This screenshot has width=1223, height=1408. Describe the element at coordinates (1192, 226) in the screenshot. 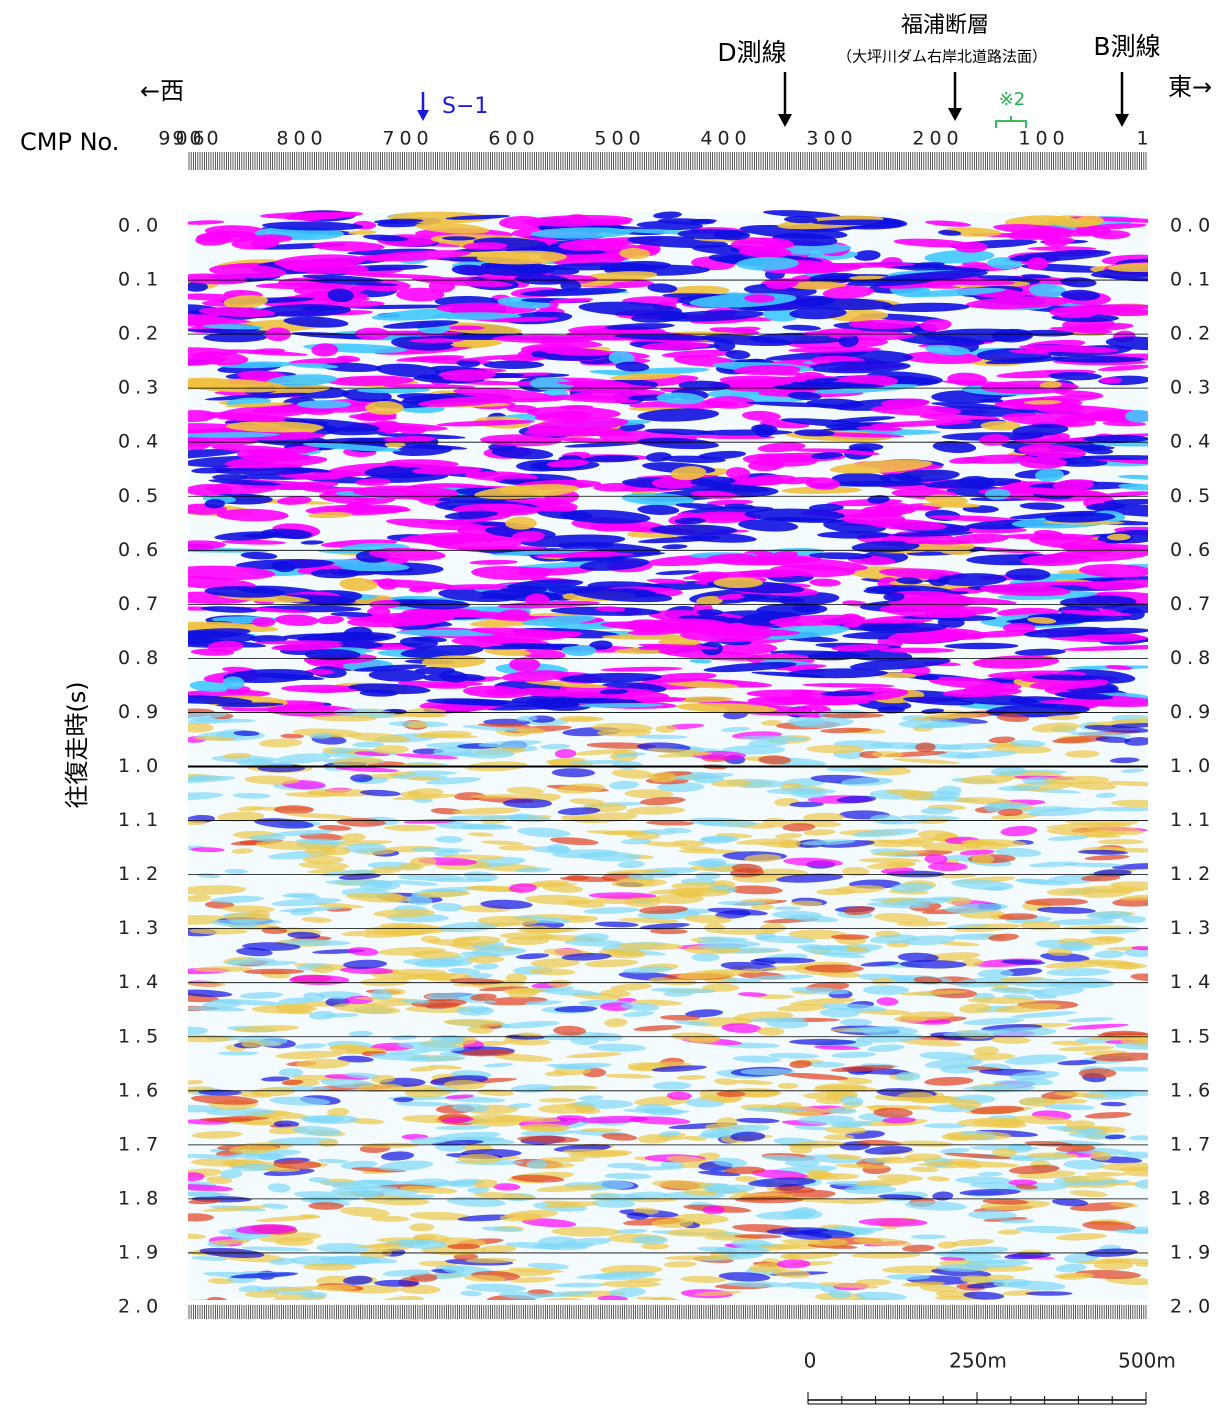

I see `y-tick-label-right: 0.0` at that location.